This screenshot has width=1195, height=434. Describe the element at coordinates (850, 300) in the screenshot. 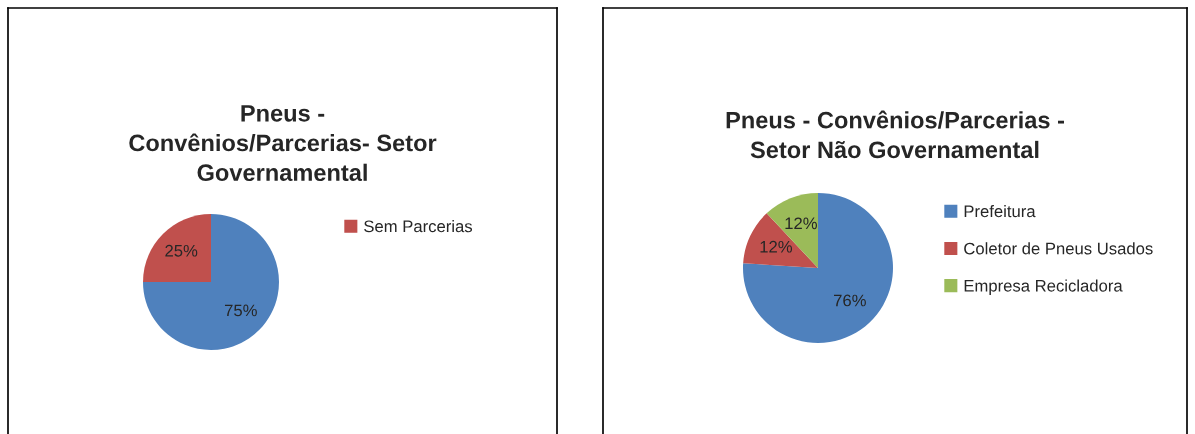

I see `data-label: 76%` at that location.